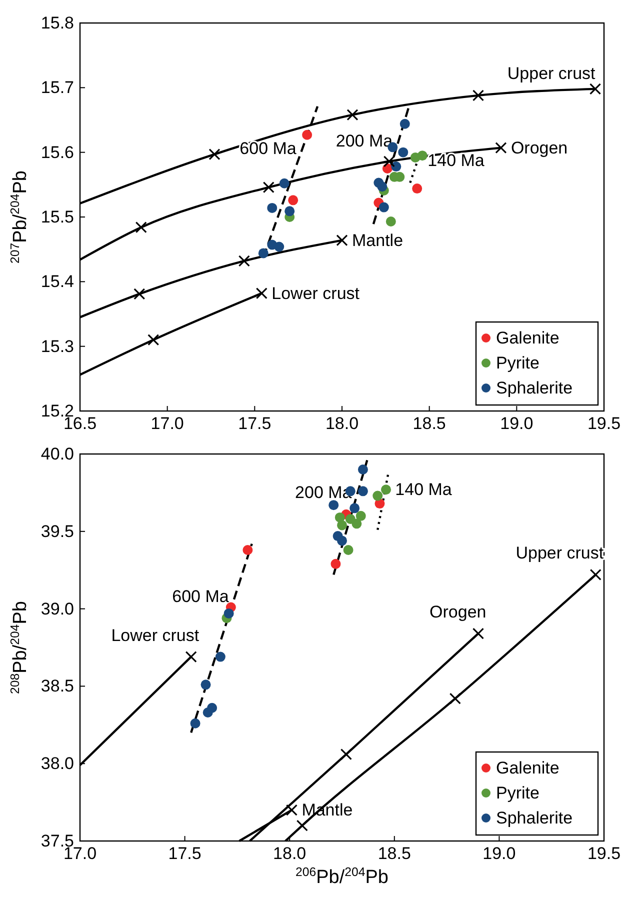 This screenshot has height=900, width=639. What do you see at coordinates (57, 23) in the screenshot?
I see `y-tick-label: 15.8` at bounding box center [57, 23].